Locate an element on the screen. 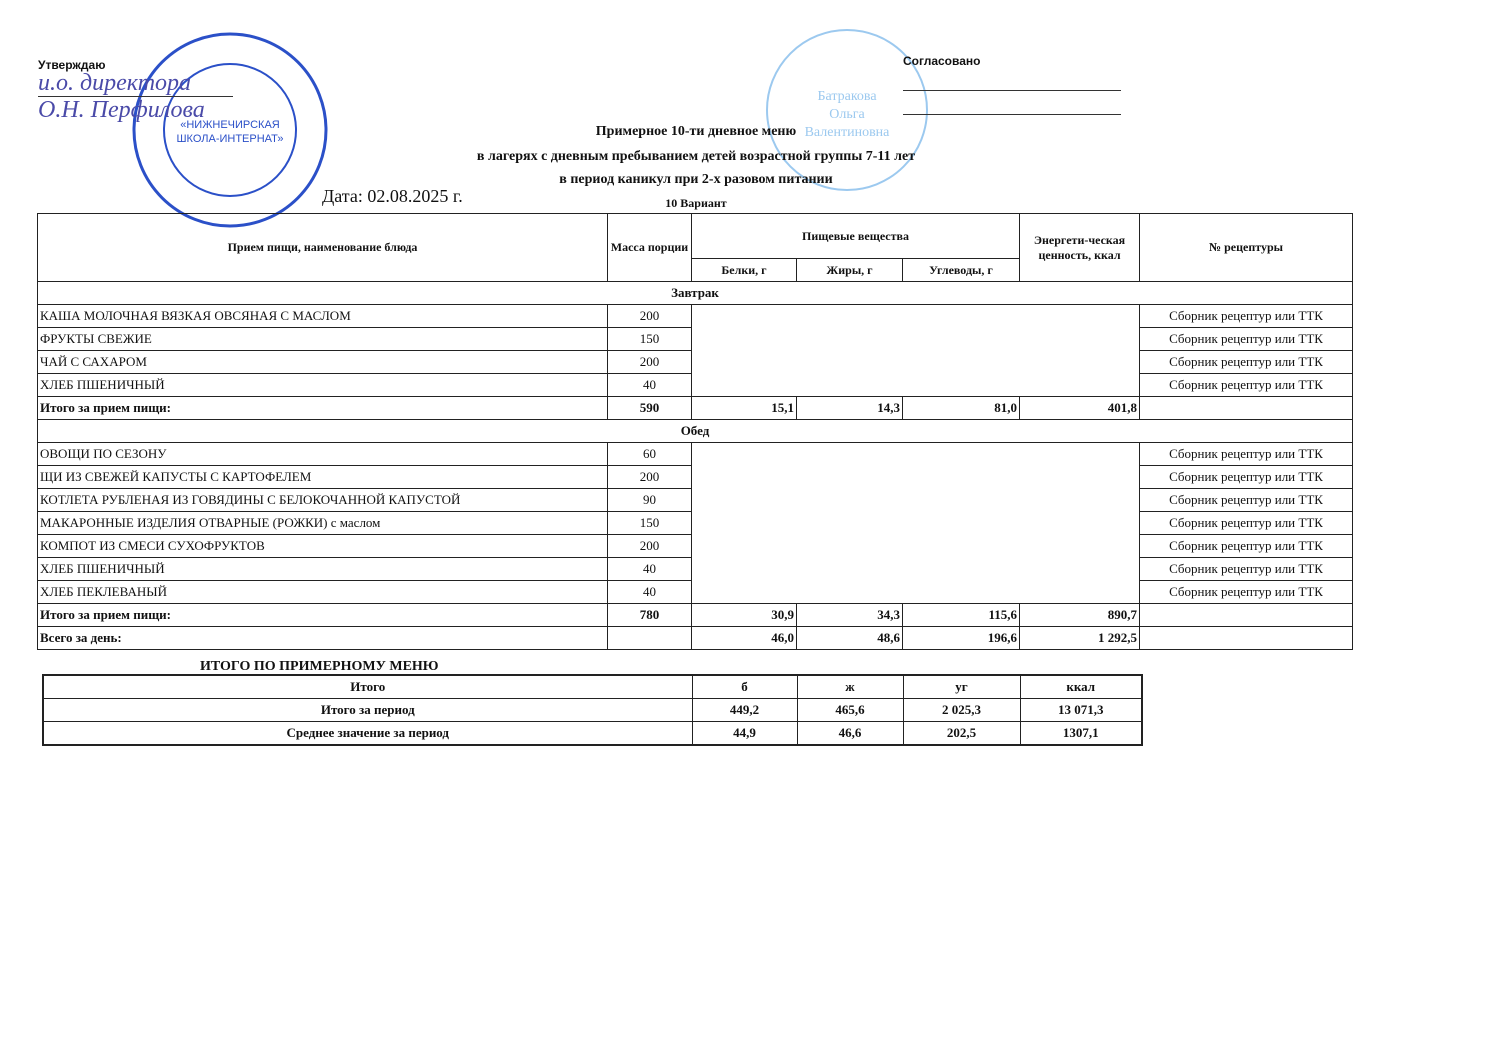 This screenshot has width=1500, height=1061. summary-cell: б is located at coordinates (744, 686).